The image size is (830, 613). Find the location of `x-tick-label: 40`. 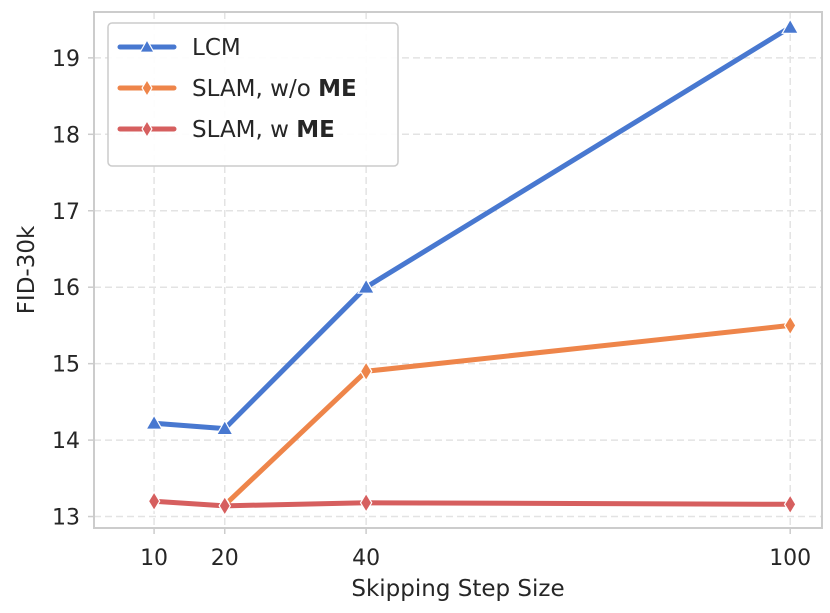

x-tick-label: 40 is located at coordinates (366, 558).